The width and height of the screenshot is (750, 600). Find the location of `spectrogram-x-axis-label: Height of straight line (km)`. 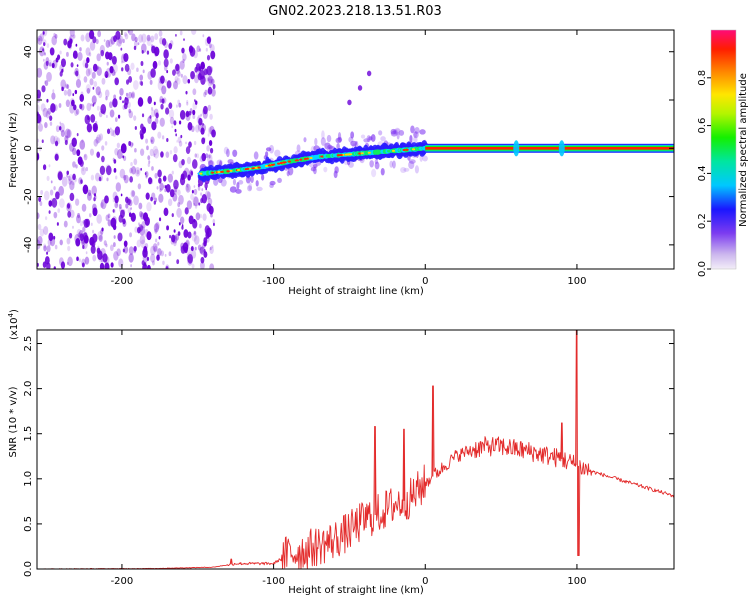

spectrogram-x-axis-label: Height of straight line (km) is located at coordinates (356, 291).